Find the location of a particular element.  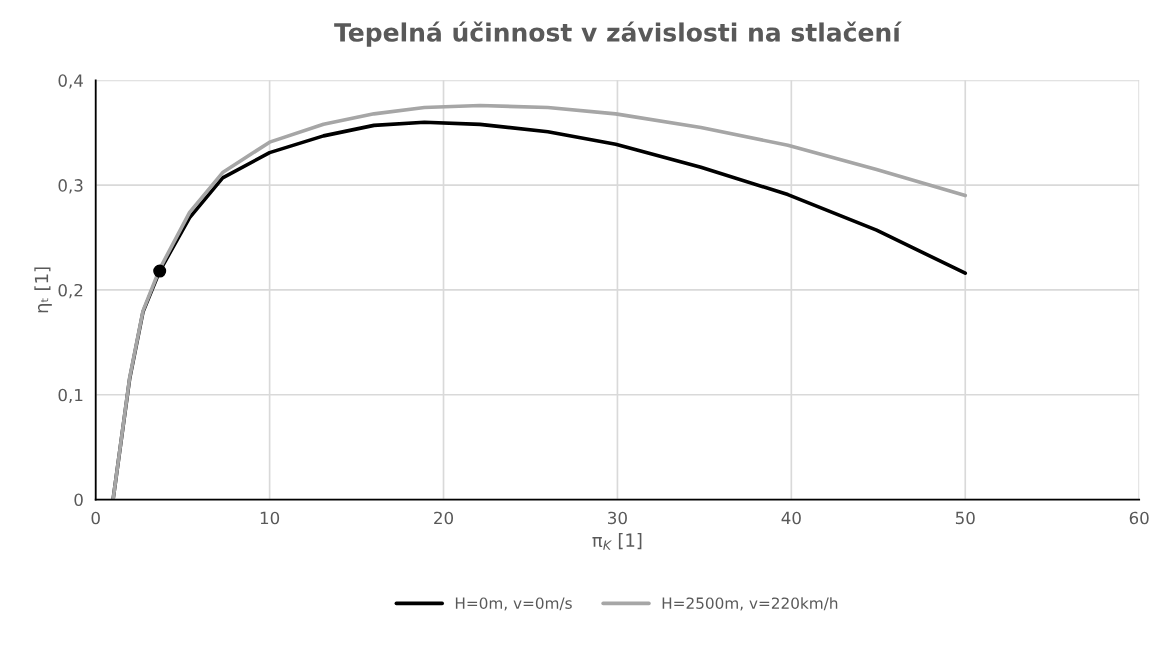

x-tick-label: 40 is located at coordinates (791, 518).